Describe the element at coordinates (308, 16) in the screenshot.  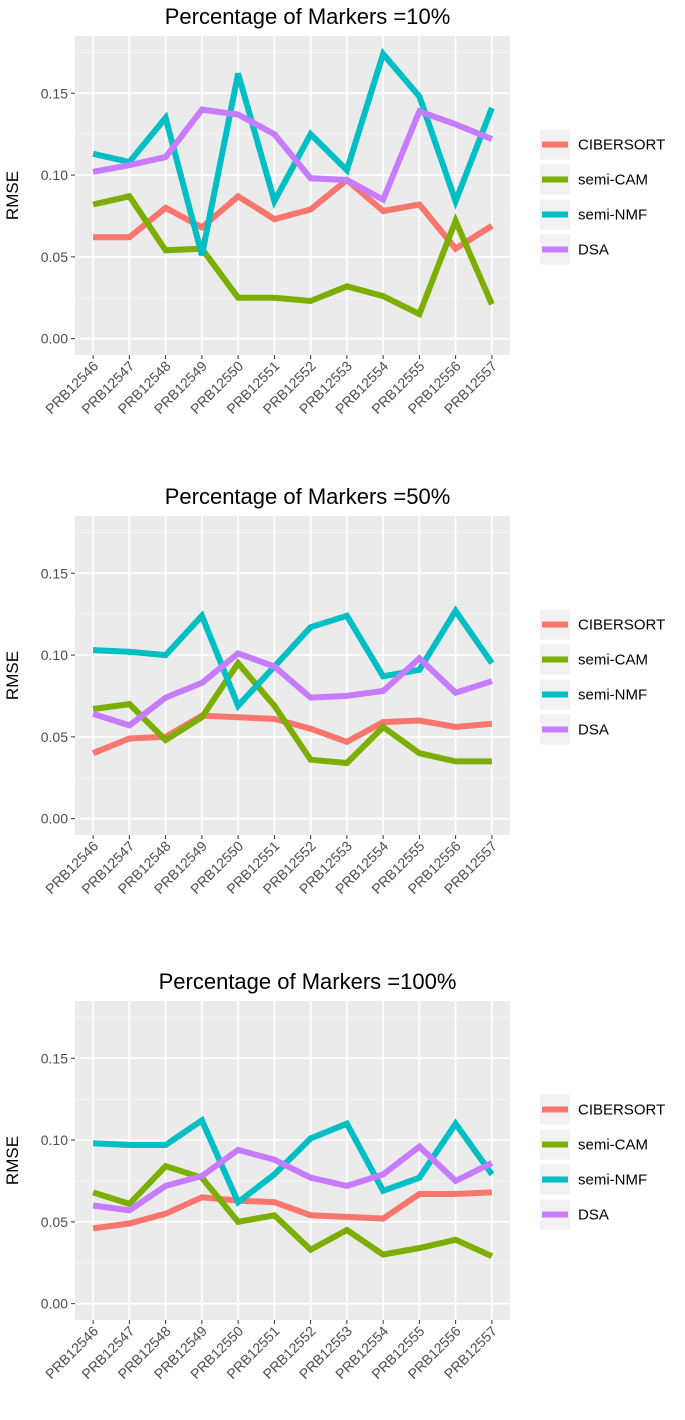
I see `chart-title: Percentage of Markers =10%` at that location.